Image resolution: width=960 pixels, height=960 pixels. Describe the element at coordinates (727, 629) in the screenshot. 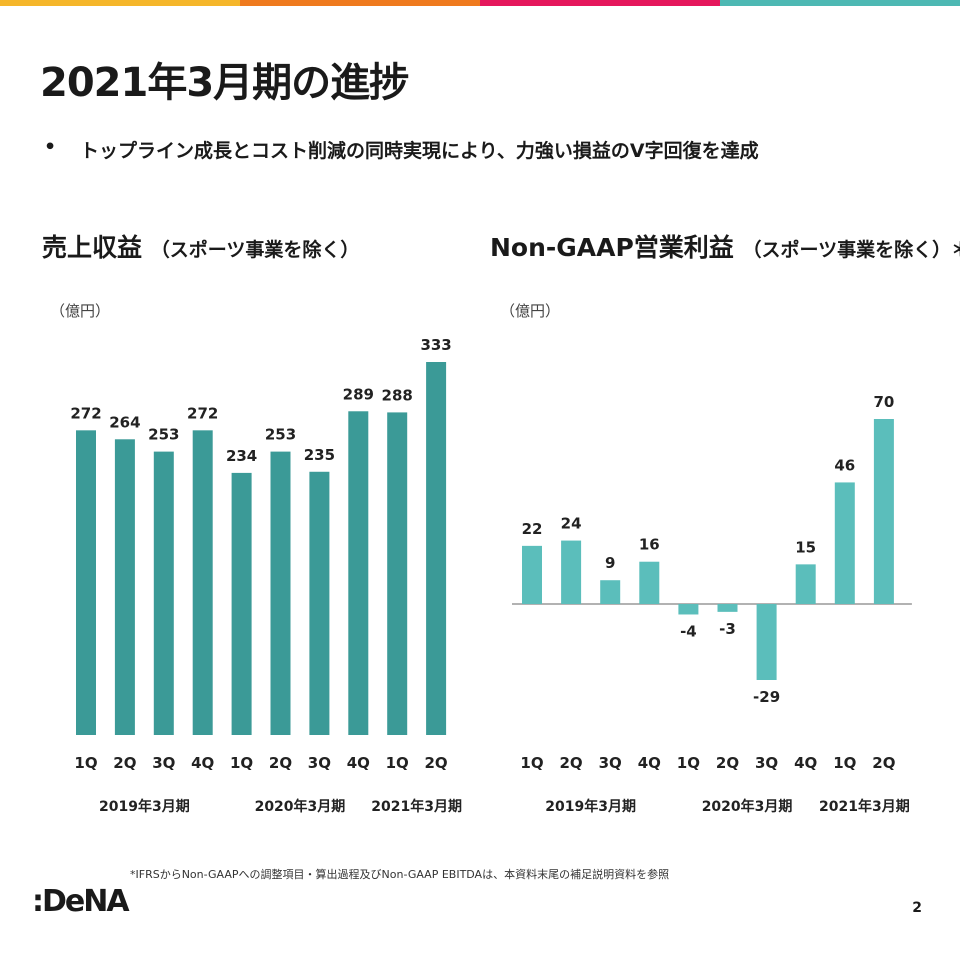

I see `profit-value-label: -3` at that location.